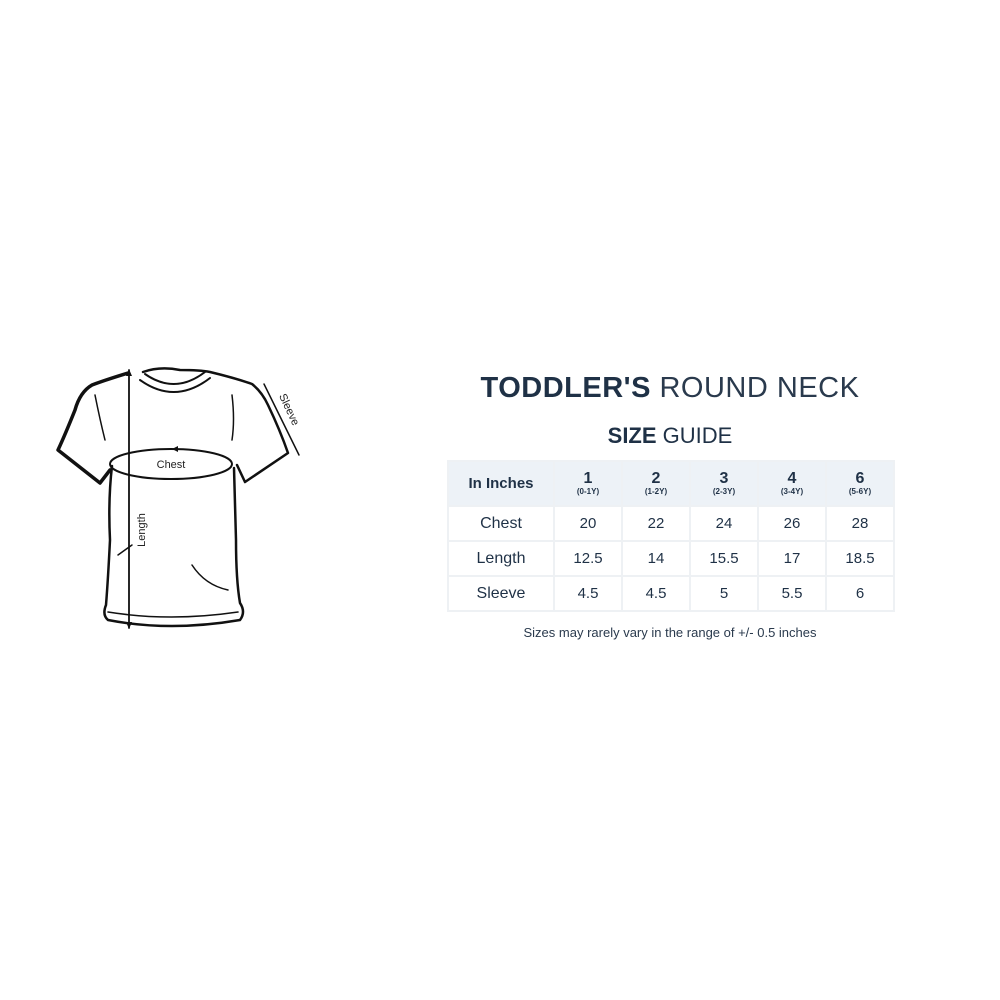 The image size is (1000, 1000). What do you see at coordinates (93, 428) in the screenshot?
I see `shirt-outline-left` at bounding box center [93, 428].